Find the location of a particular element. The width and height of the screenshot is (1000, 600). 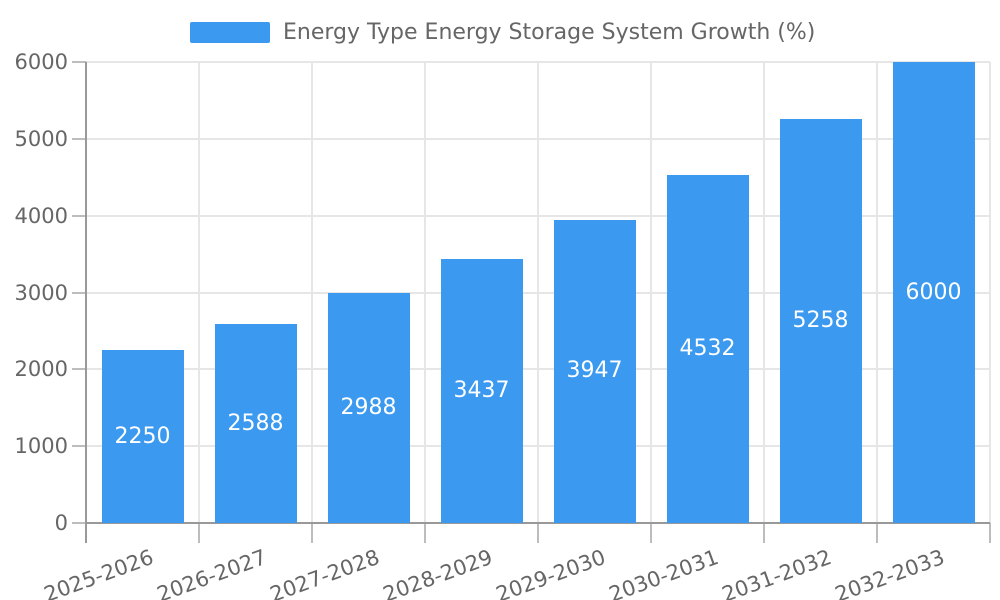

x-axis-label: 2025-2026 is located at coordinates (98, 572).